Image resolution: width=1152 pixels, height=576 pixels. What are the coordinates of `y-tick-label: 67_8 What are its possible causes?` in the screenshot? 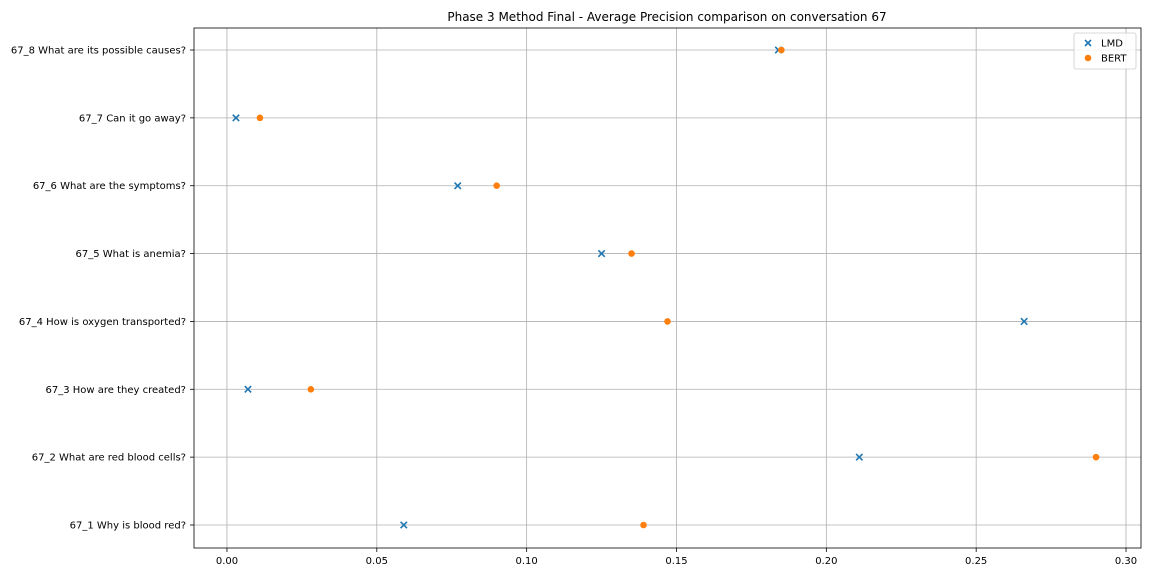 It's located at (98, 51).